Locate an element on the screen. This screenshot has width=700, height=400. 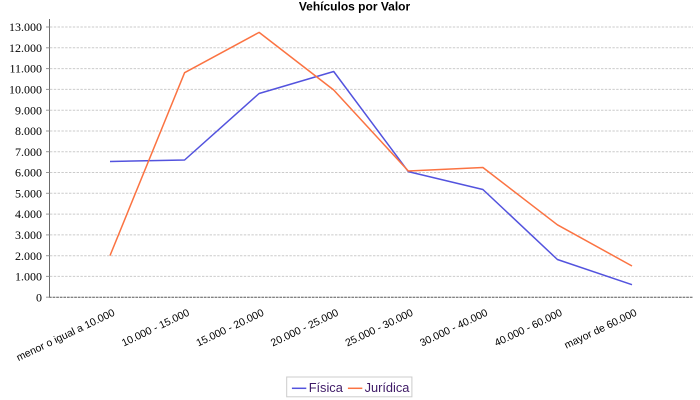
svg-text: 12.000 is located at coordinates (25, 48).